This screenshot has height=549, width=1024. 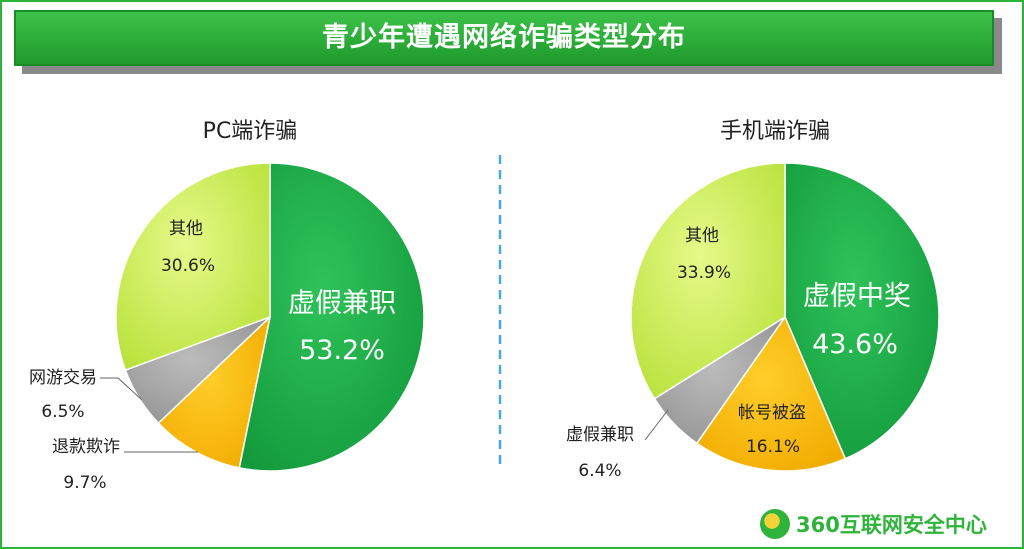 I want to click on pie-pc-slice-green, so click(x=331, y=317).